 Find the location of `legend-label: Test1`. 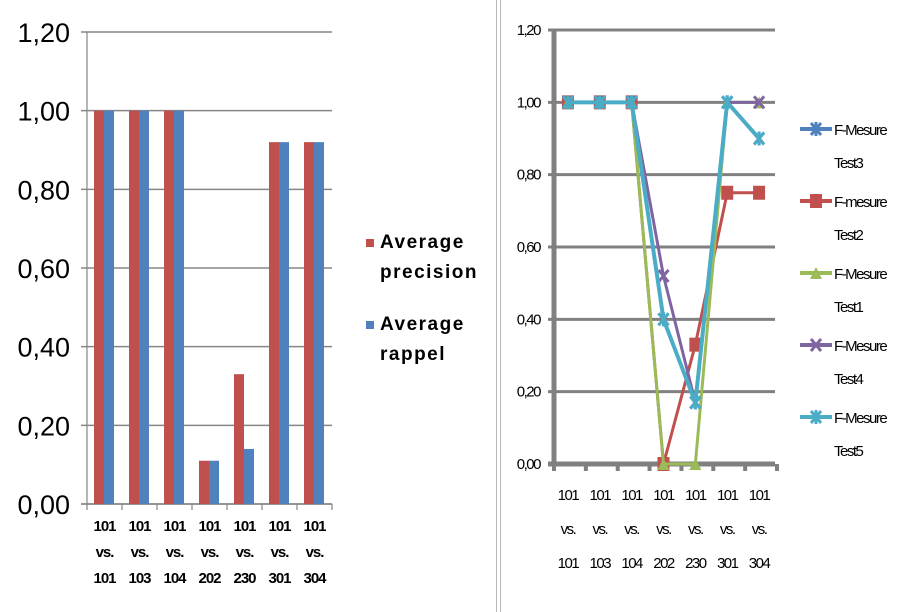

legend-label: Test1 is located at coordinates (849, 307).